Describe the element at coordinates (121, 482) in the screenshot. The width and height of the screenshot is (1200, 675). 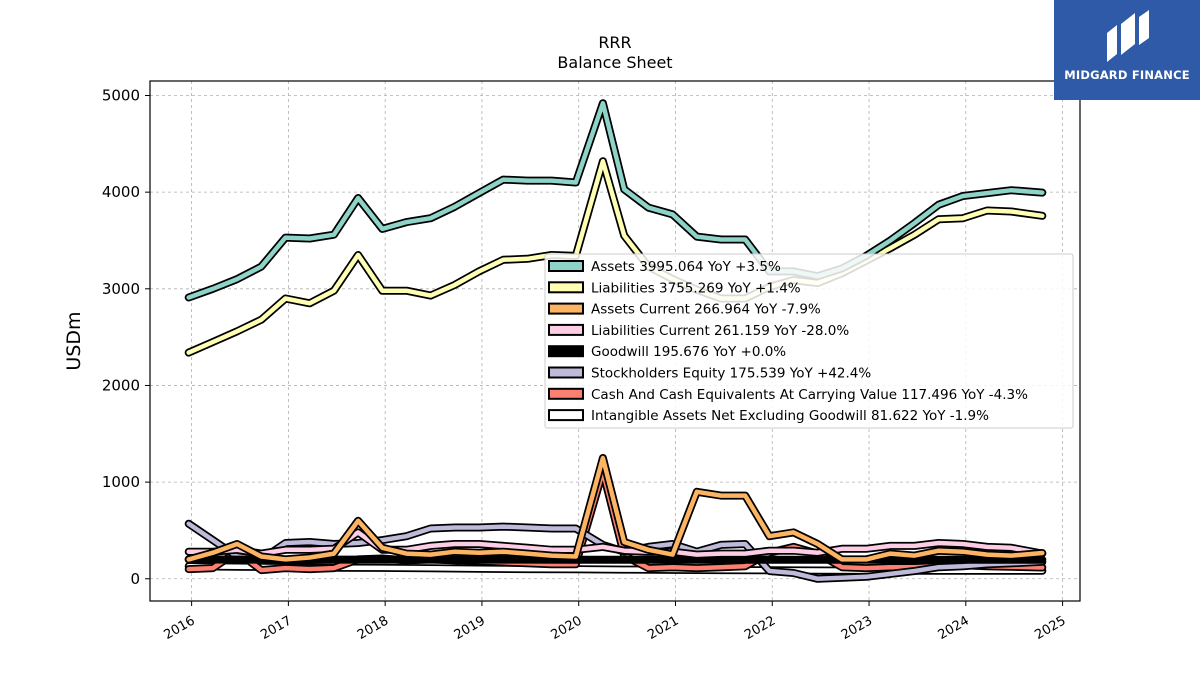
I see `y-tick-label: 1000` at that location.